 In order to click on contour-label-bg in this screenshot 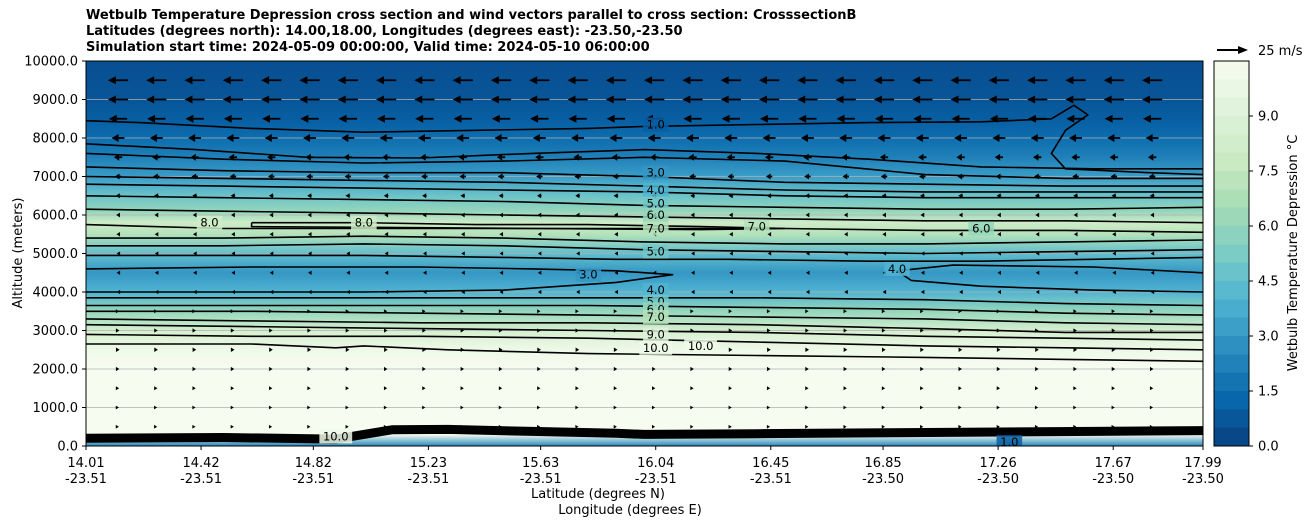, I will do `click(655, 189)`.